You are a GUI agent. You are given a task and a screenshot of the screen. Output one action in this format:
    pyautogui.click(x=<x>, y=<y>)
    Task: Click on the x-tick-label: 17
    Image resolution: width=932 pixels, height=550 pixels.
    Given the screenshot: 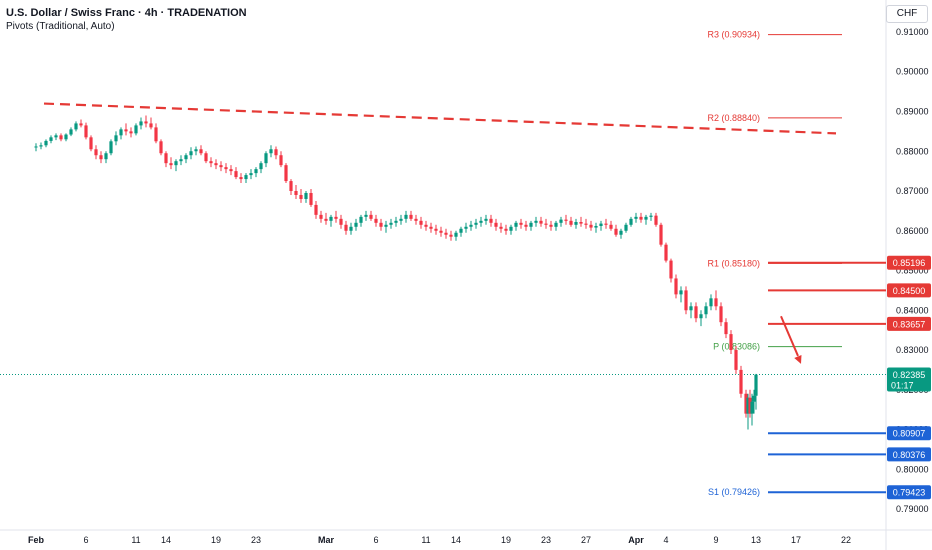 What is the action you would take?
    pyautogui.click(x=796, y=540)
    